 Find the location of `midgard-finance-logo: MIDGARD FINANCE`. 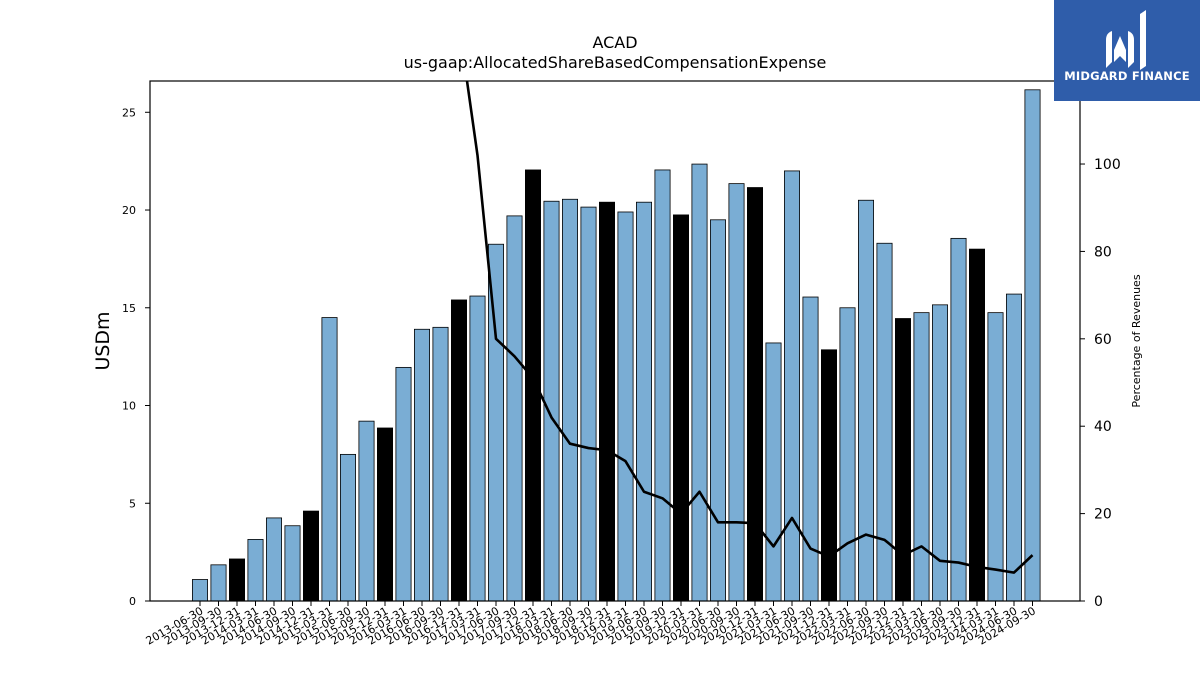

midgard-finance-logo: MIDGARD FINANCE is located at coordinates (1127, 50).